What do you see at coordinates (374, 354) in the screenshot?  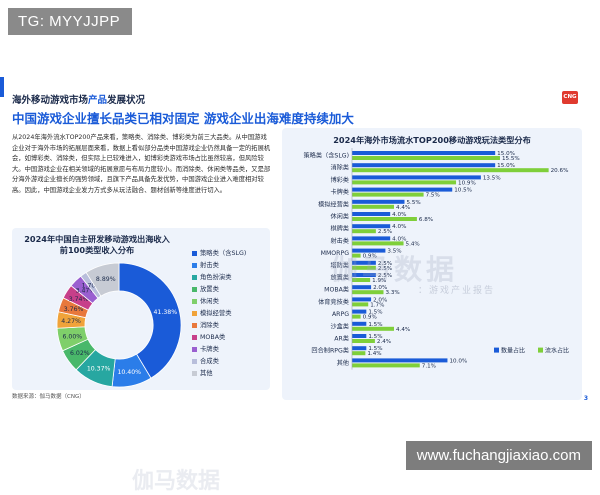 I see `bar-value-label: 1.4%` at bounding box center [374, 354].